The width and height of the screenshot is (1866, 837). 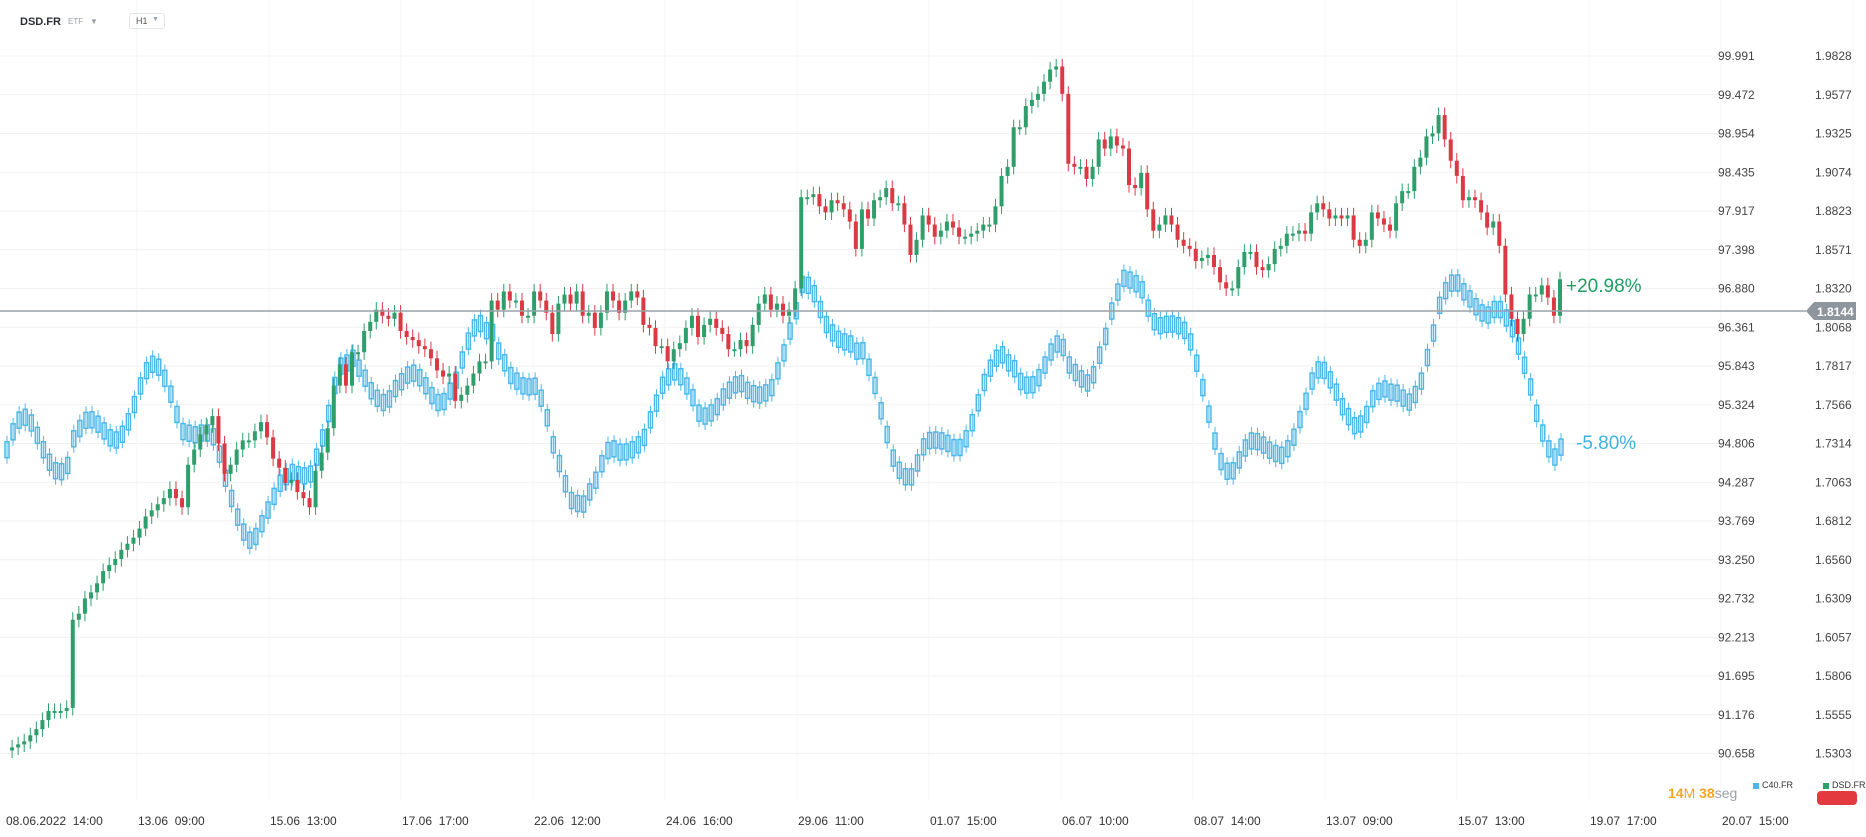 What do you see at coordinates (147, 21) in the screenshot?
I see `timeframe-select: H1 ▼` at bounding box center [147, 21].